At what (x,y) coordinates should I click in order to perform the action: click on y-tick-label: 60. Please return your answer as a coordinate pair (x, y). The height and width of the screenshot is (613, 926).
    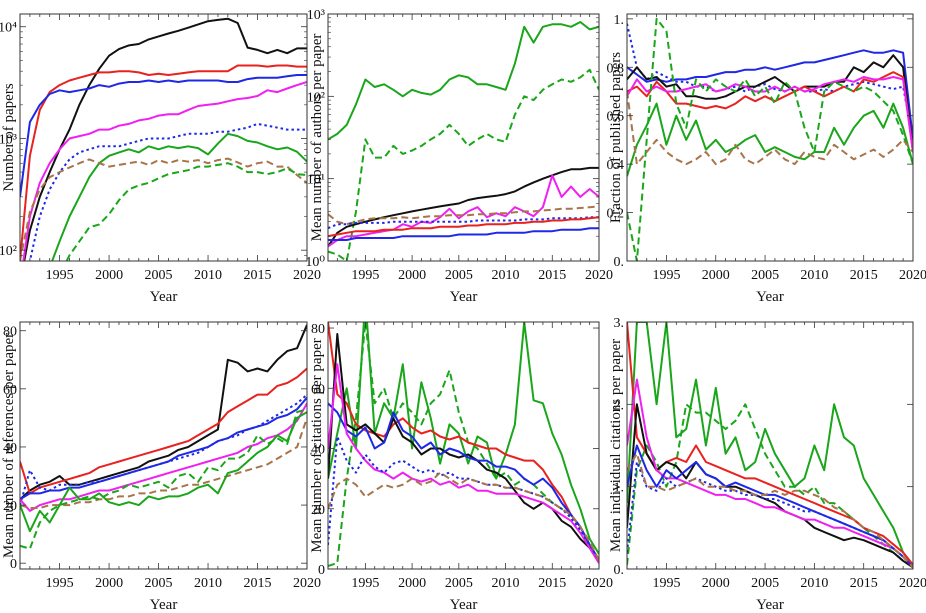
    Looking at the image, I should click on (318, 389).